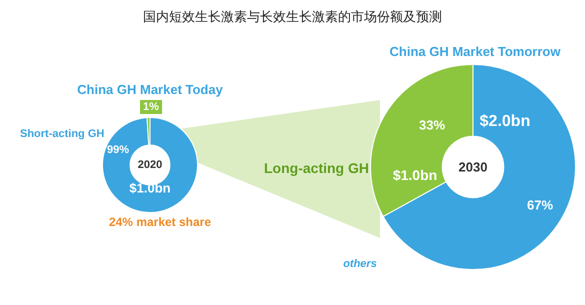  What do you see at coordinates (316, 168) in the screenshot?
I see `slice-label: Long-acting GH` at bounding box center [316, 168].